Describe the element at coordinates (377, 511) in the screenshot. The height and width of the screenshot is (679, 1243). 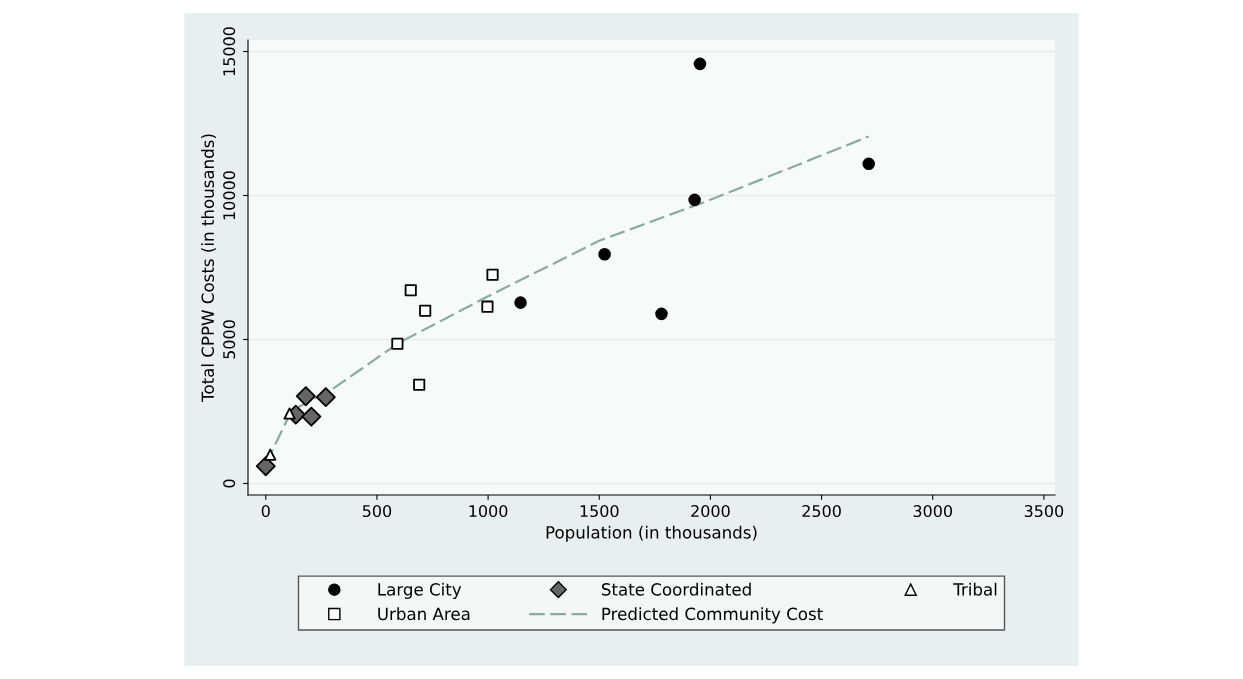
I see `x-tick-label: 500` at that location.